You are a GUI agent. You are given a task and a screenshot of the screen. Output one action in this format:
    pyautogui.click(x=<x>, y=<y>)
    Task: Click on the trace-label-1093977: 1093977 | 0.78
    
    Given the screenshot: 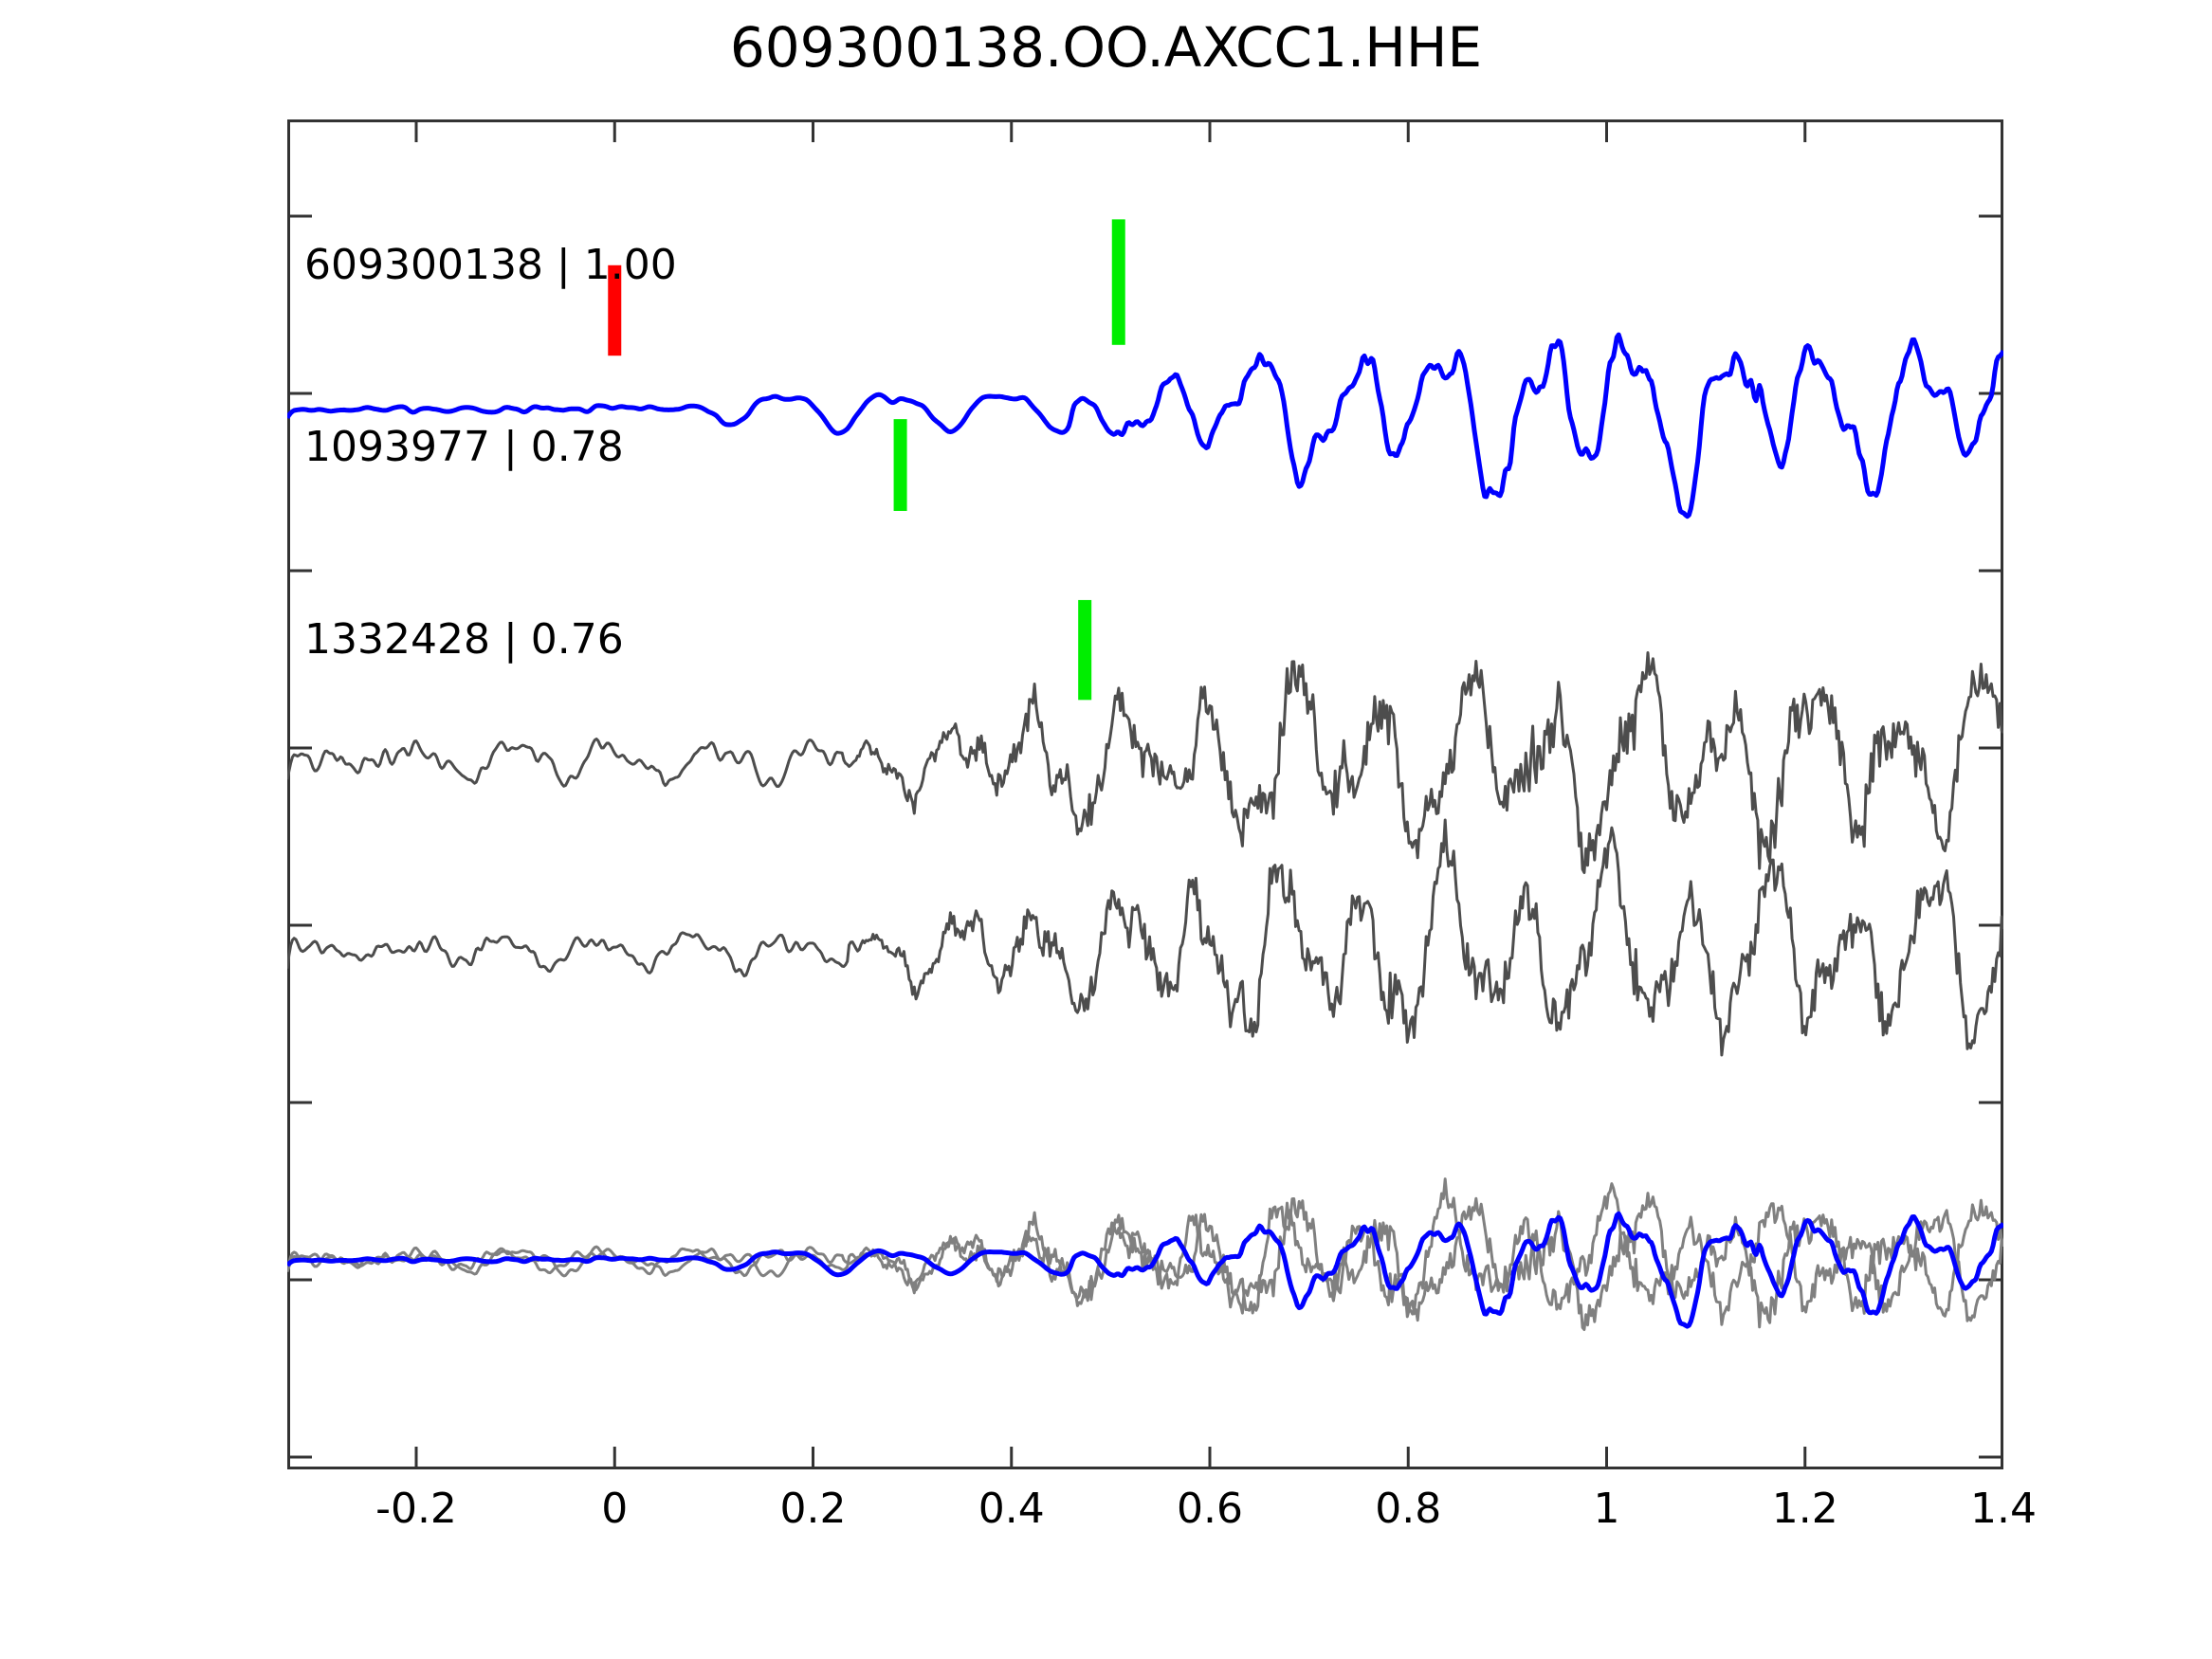 What is the action you would take?
    pyautogui.click(x=464, y=447)
    